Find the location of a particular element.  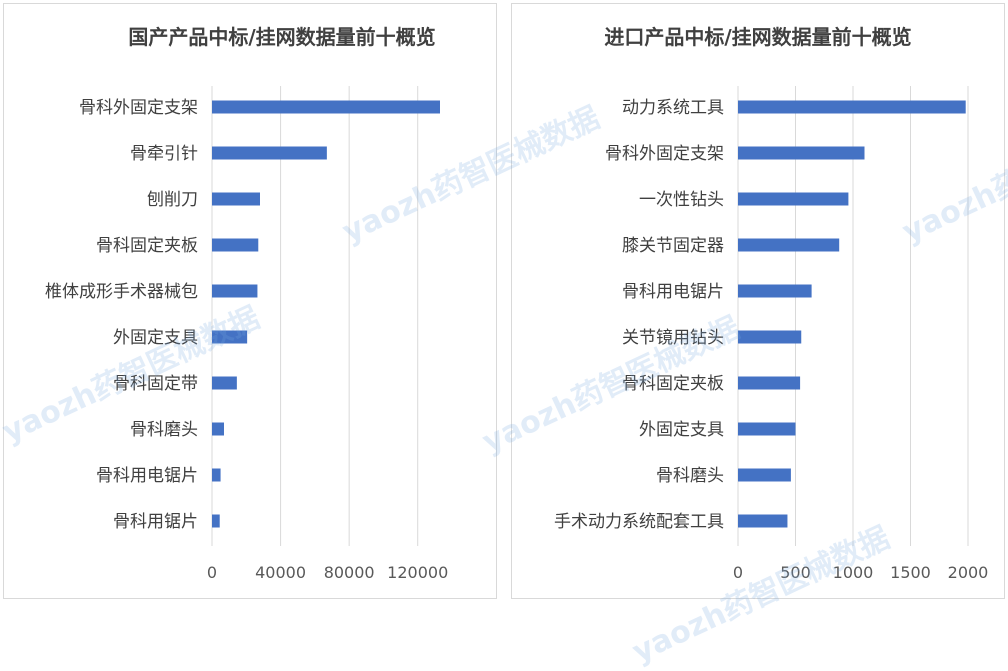

category-label: 动力系统工具 is located at coordinates (673, 108).